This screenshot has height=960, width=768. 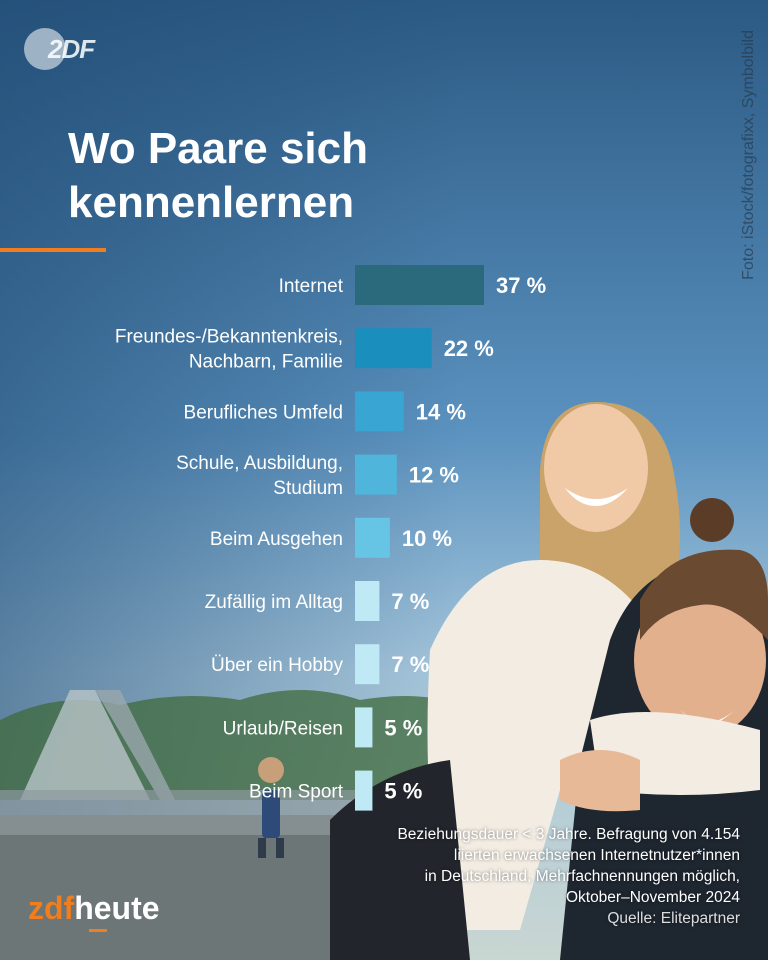 I want to click on category-label-5-0: Zufällig im Alltag, so click(x=274, y=602).